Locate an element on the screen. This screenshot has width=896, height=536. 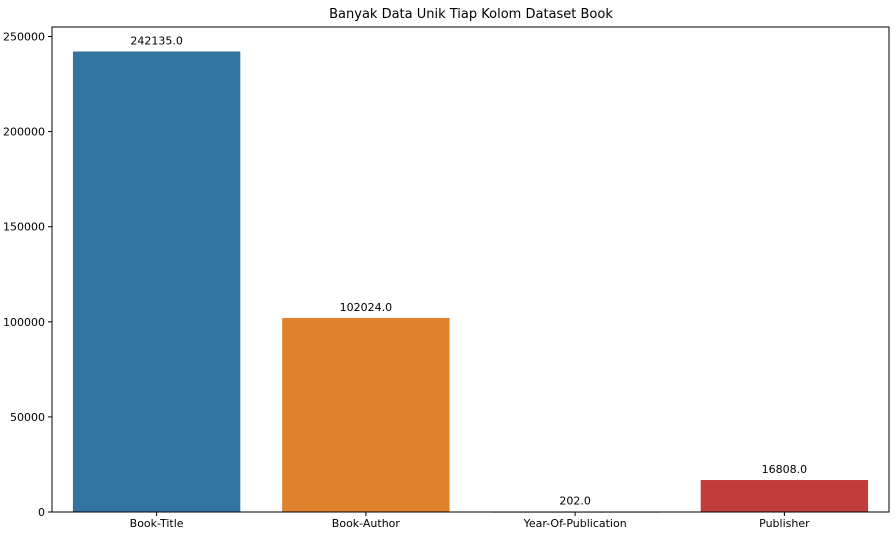
data-label: 242135.0 is located at coordinates (156, 40).